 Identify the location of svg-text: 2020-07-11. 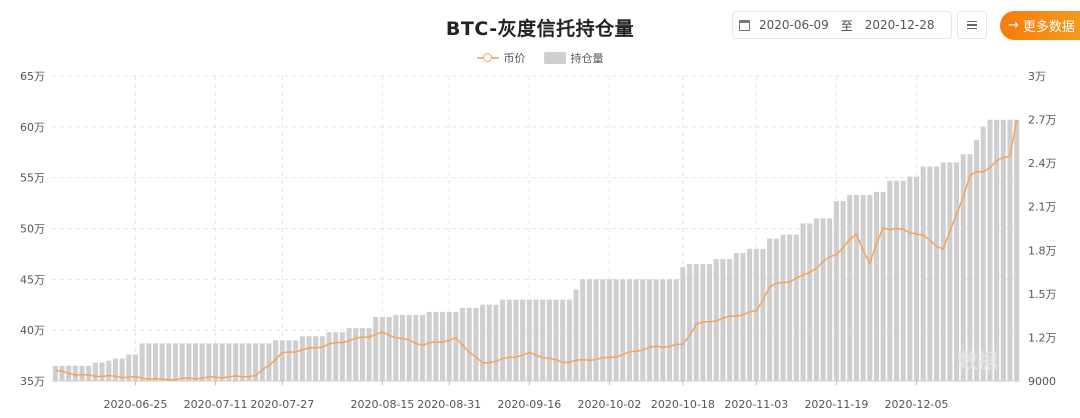
(216, 404).